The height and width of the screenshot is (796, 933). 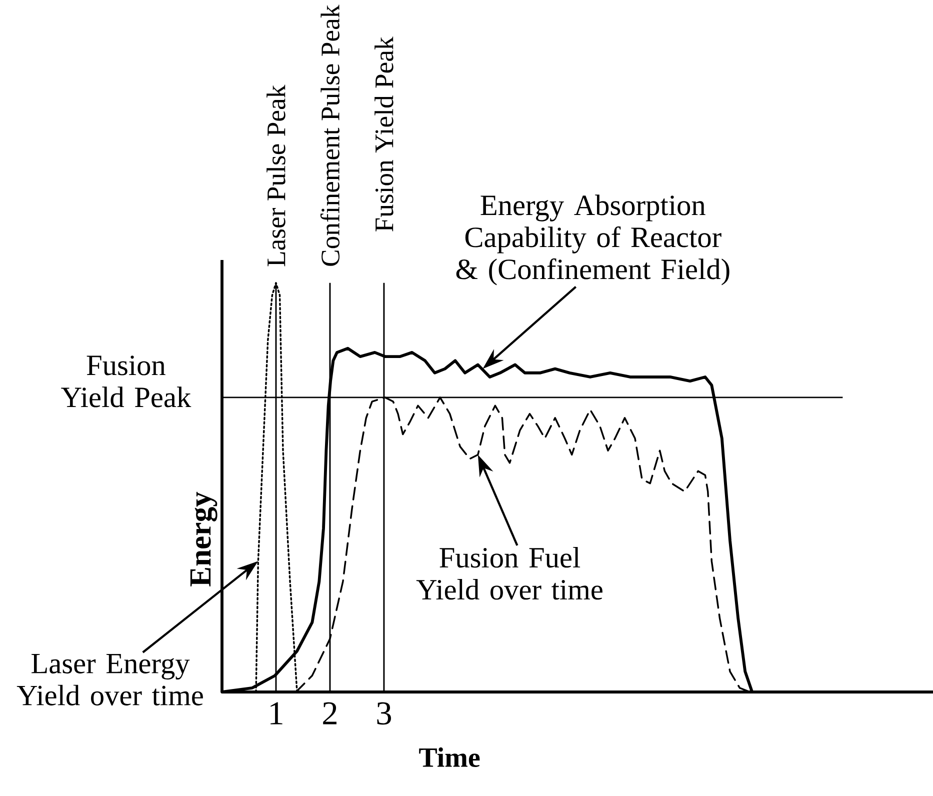 What do you see at coordinates (276, 713) in the screenshot?
I see `x-tick-label: 1` at bounding box center [276, 713].